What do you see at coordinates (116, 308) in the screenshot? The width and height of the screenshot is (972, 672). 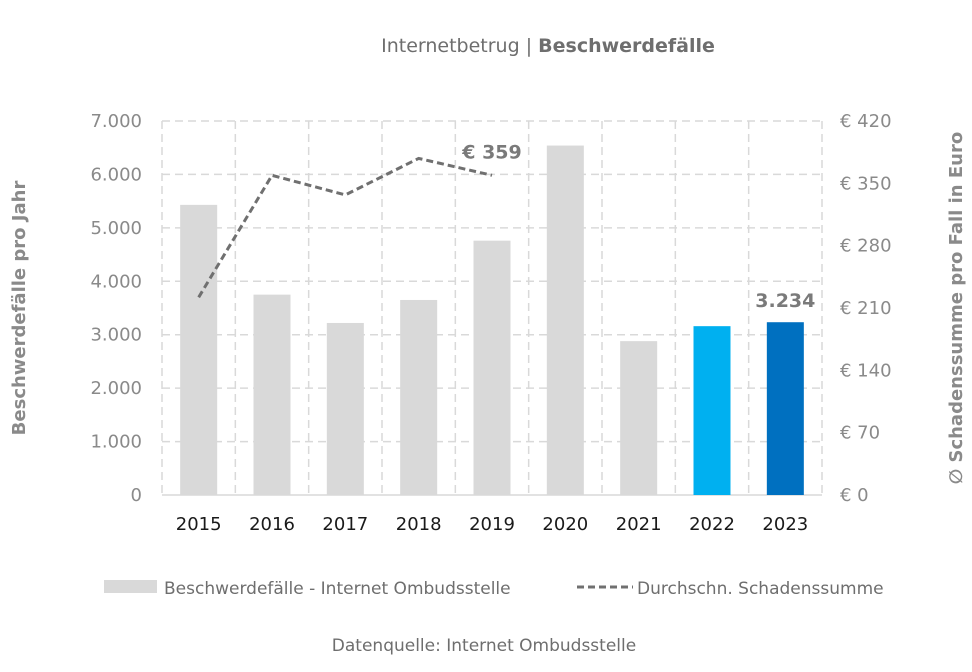 I see `left-axis-ticks: 0 1.000 2.000 3.000 4.000 5.000 6.000 7.000` at bounding box center [116, 308].